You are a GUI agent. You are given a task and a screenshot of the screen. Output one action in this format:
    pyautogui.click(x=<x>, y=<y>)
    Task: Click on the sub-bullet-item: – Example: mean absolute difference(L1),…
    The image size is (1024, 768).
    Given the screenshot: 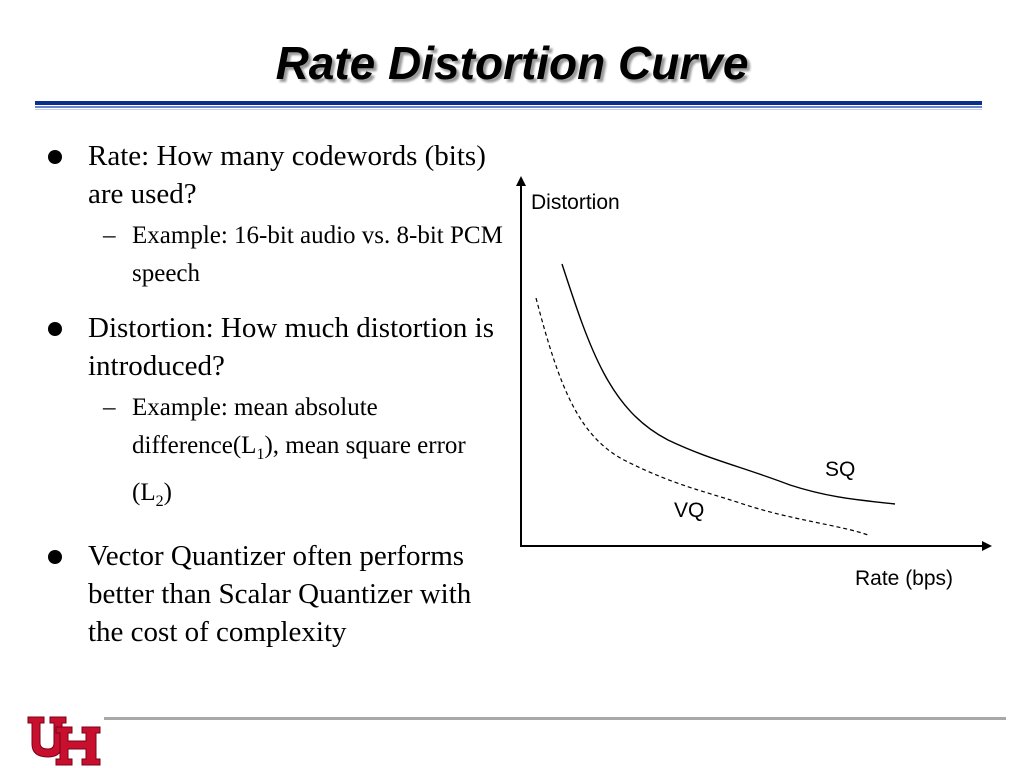 What is the action you would take?
    pyautogui.click(x=275, y=455)
    